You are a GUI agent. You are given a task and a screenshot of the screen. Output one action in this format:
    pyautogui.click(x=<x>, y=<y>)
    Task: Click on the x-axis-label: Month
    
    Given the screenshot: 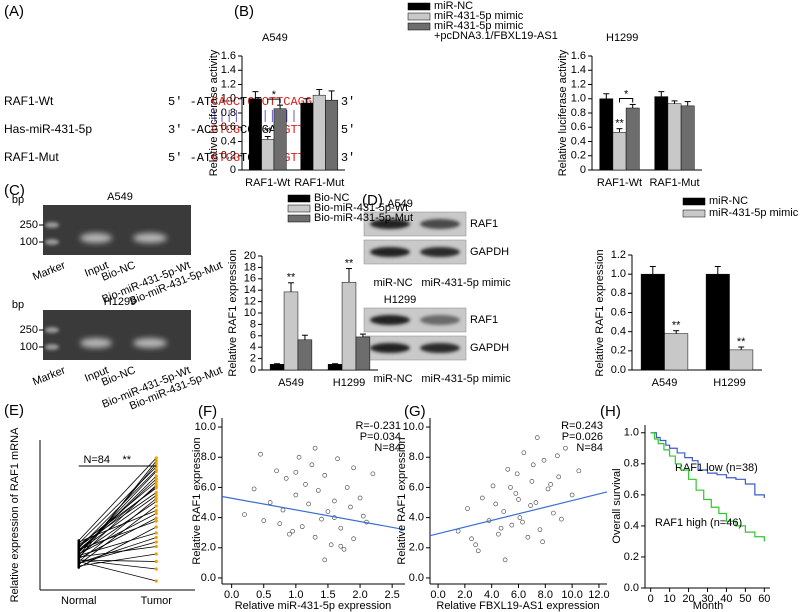 What is the action you would take?
    pyautogui.click(x=708, y=606)
    